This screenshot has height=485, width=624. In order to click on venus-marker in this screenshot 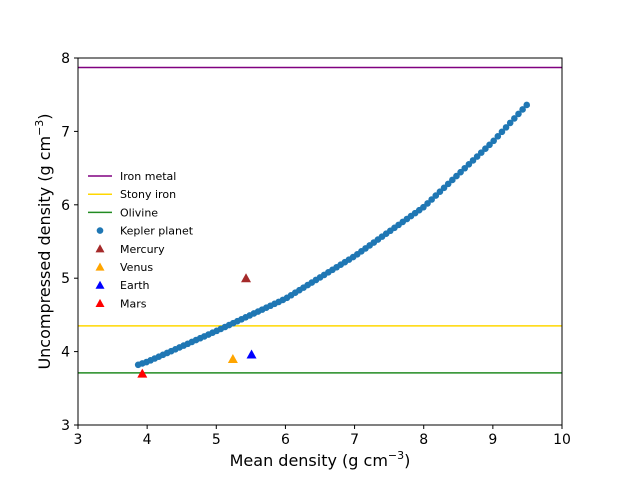, I will do `click(232, 358)`.